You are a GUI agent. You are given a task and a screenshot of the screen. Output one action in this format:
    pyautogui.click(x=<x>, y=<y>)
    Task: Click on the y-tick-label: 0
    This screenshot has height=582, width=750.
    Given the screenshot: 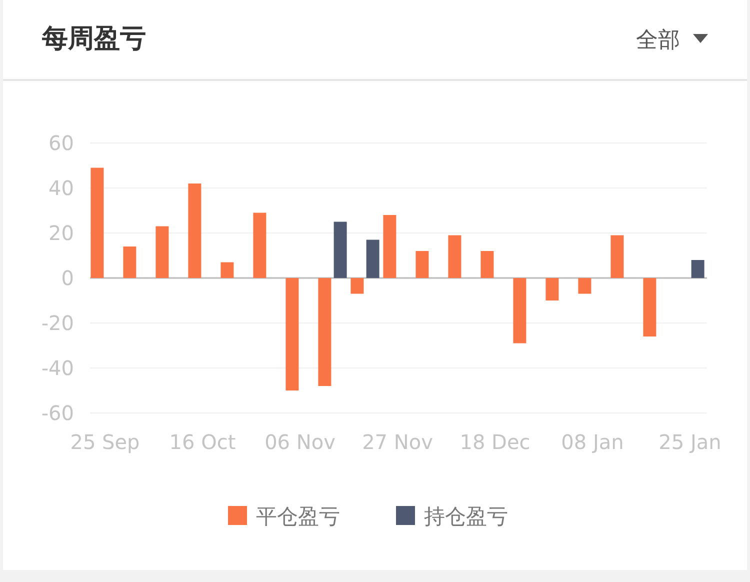 What is the action you would take?
    pyautogui.click(x=67, y=278)
    